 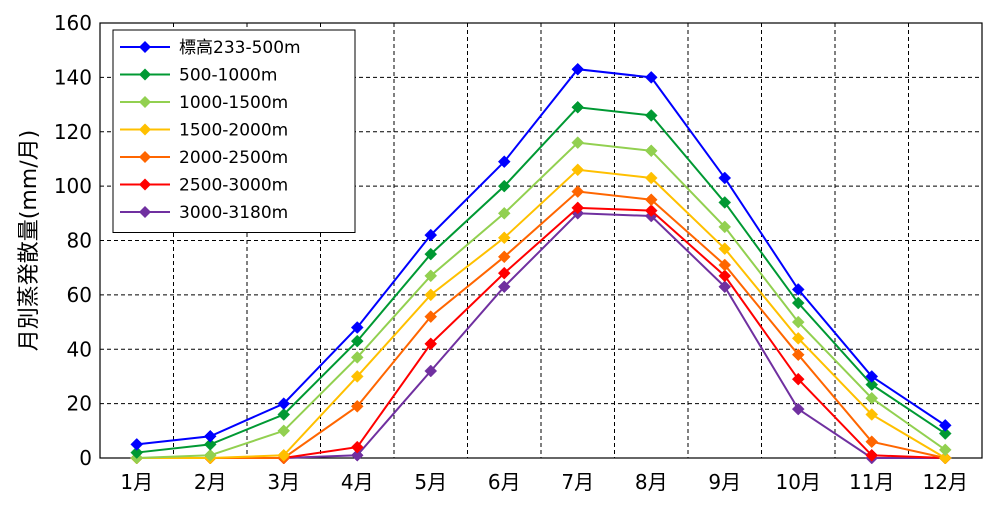 I want to click on y-tick-label: 120, so click(x=73, y=132).